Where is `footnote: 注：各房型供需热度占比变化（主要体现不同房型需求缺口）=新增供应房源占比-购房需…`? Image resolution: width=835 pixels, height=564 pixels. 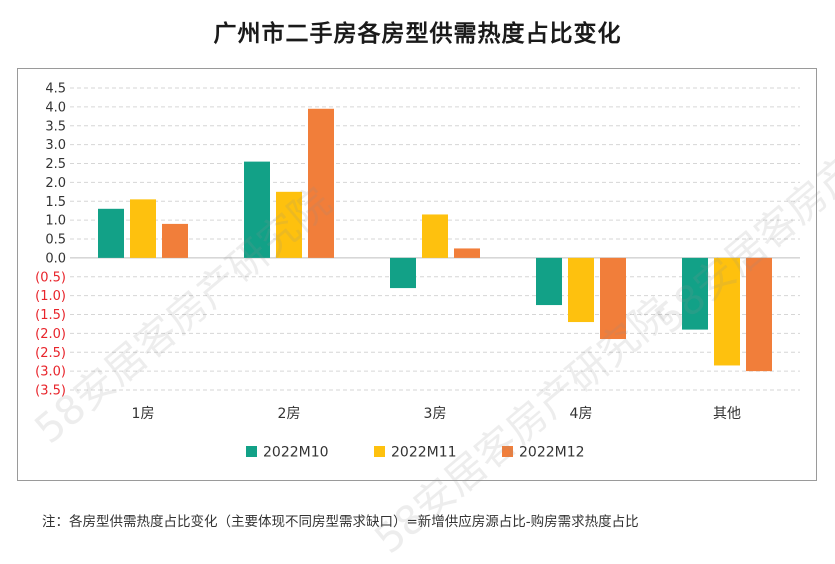 footnote: 注：各房型供需热度占比变化（主要体现不同房型需求缺口）=新增供应房源占比-购房需… is located at coordinates (340, 522).